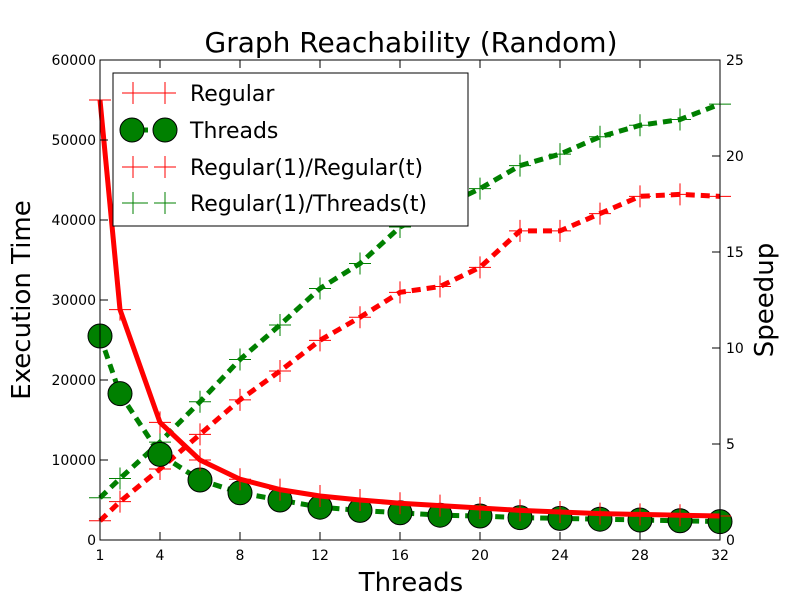 Image resolution: width=800 pixels, height=600 pixels. I want to click on y-tick-label: 20000, so click(73, 381).